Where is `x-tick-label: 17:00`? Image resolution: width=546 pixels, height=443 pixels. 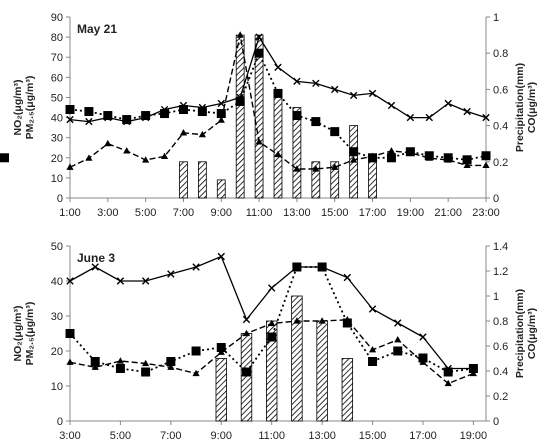
x-tick-label: 17:00 is located at coordinates (373, 213).